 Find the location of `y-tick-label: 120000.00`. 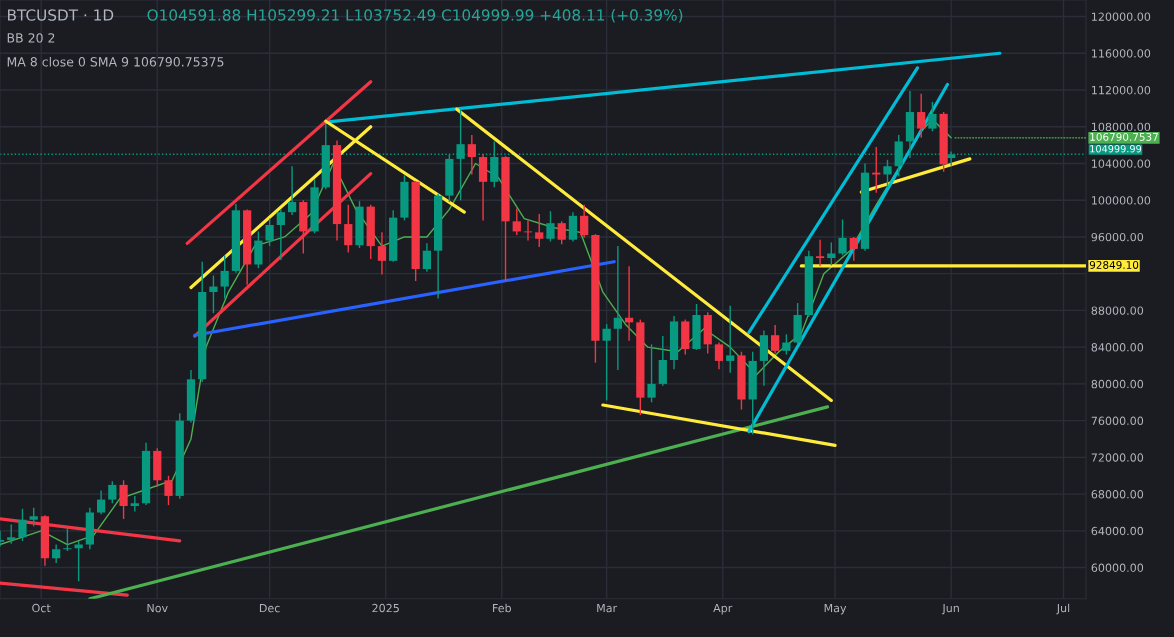

y-tick-label: 120000.00 is located at coordinates (1121, 16).